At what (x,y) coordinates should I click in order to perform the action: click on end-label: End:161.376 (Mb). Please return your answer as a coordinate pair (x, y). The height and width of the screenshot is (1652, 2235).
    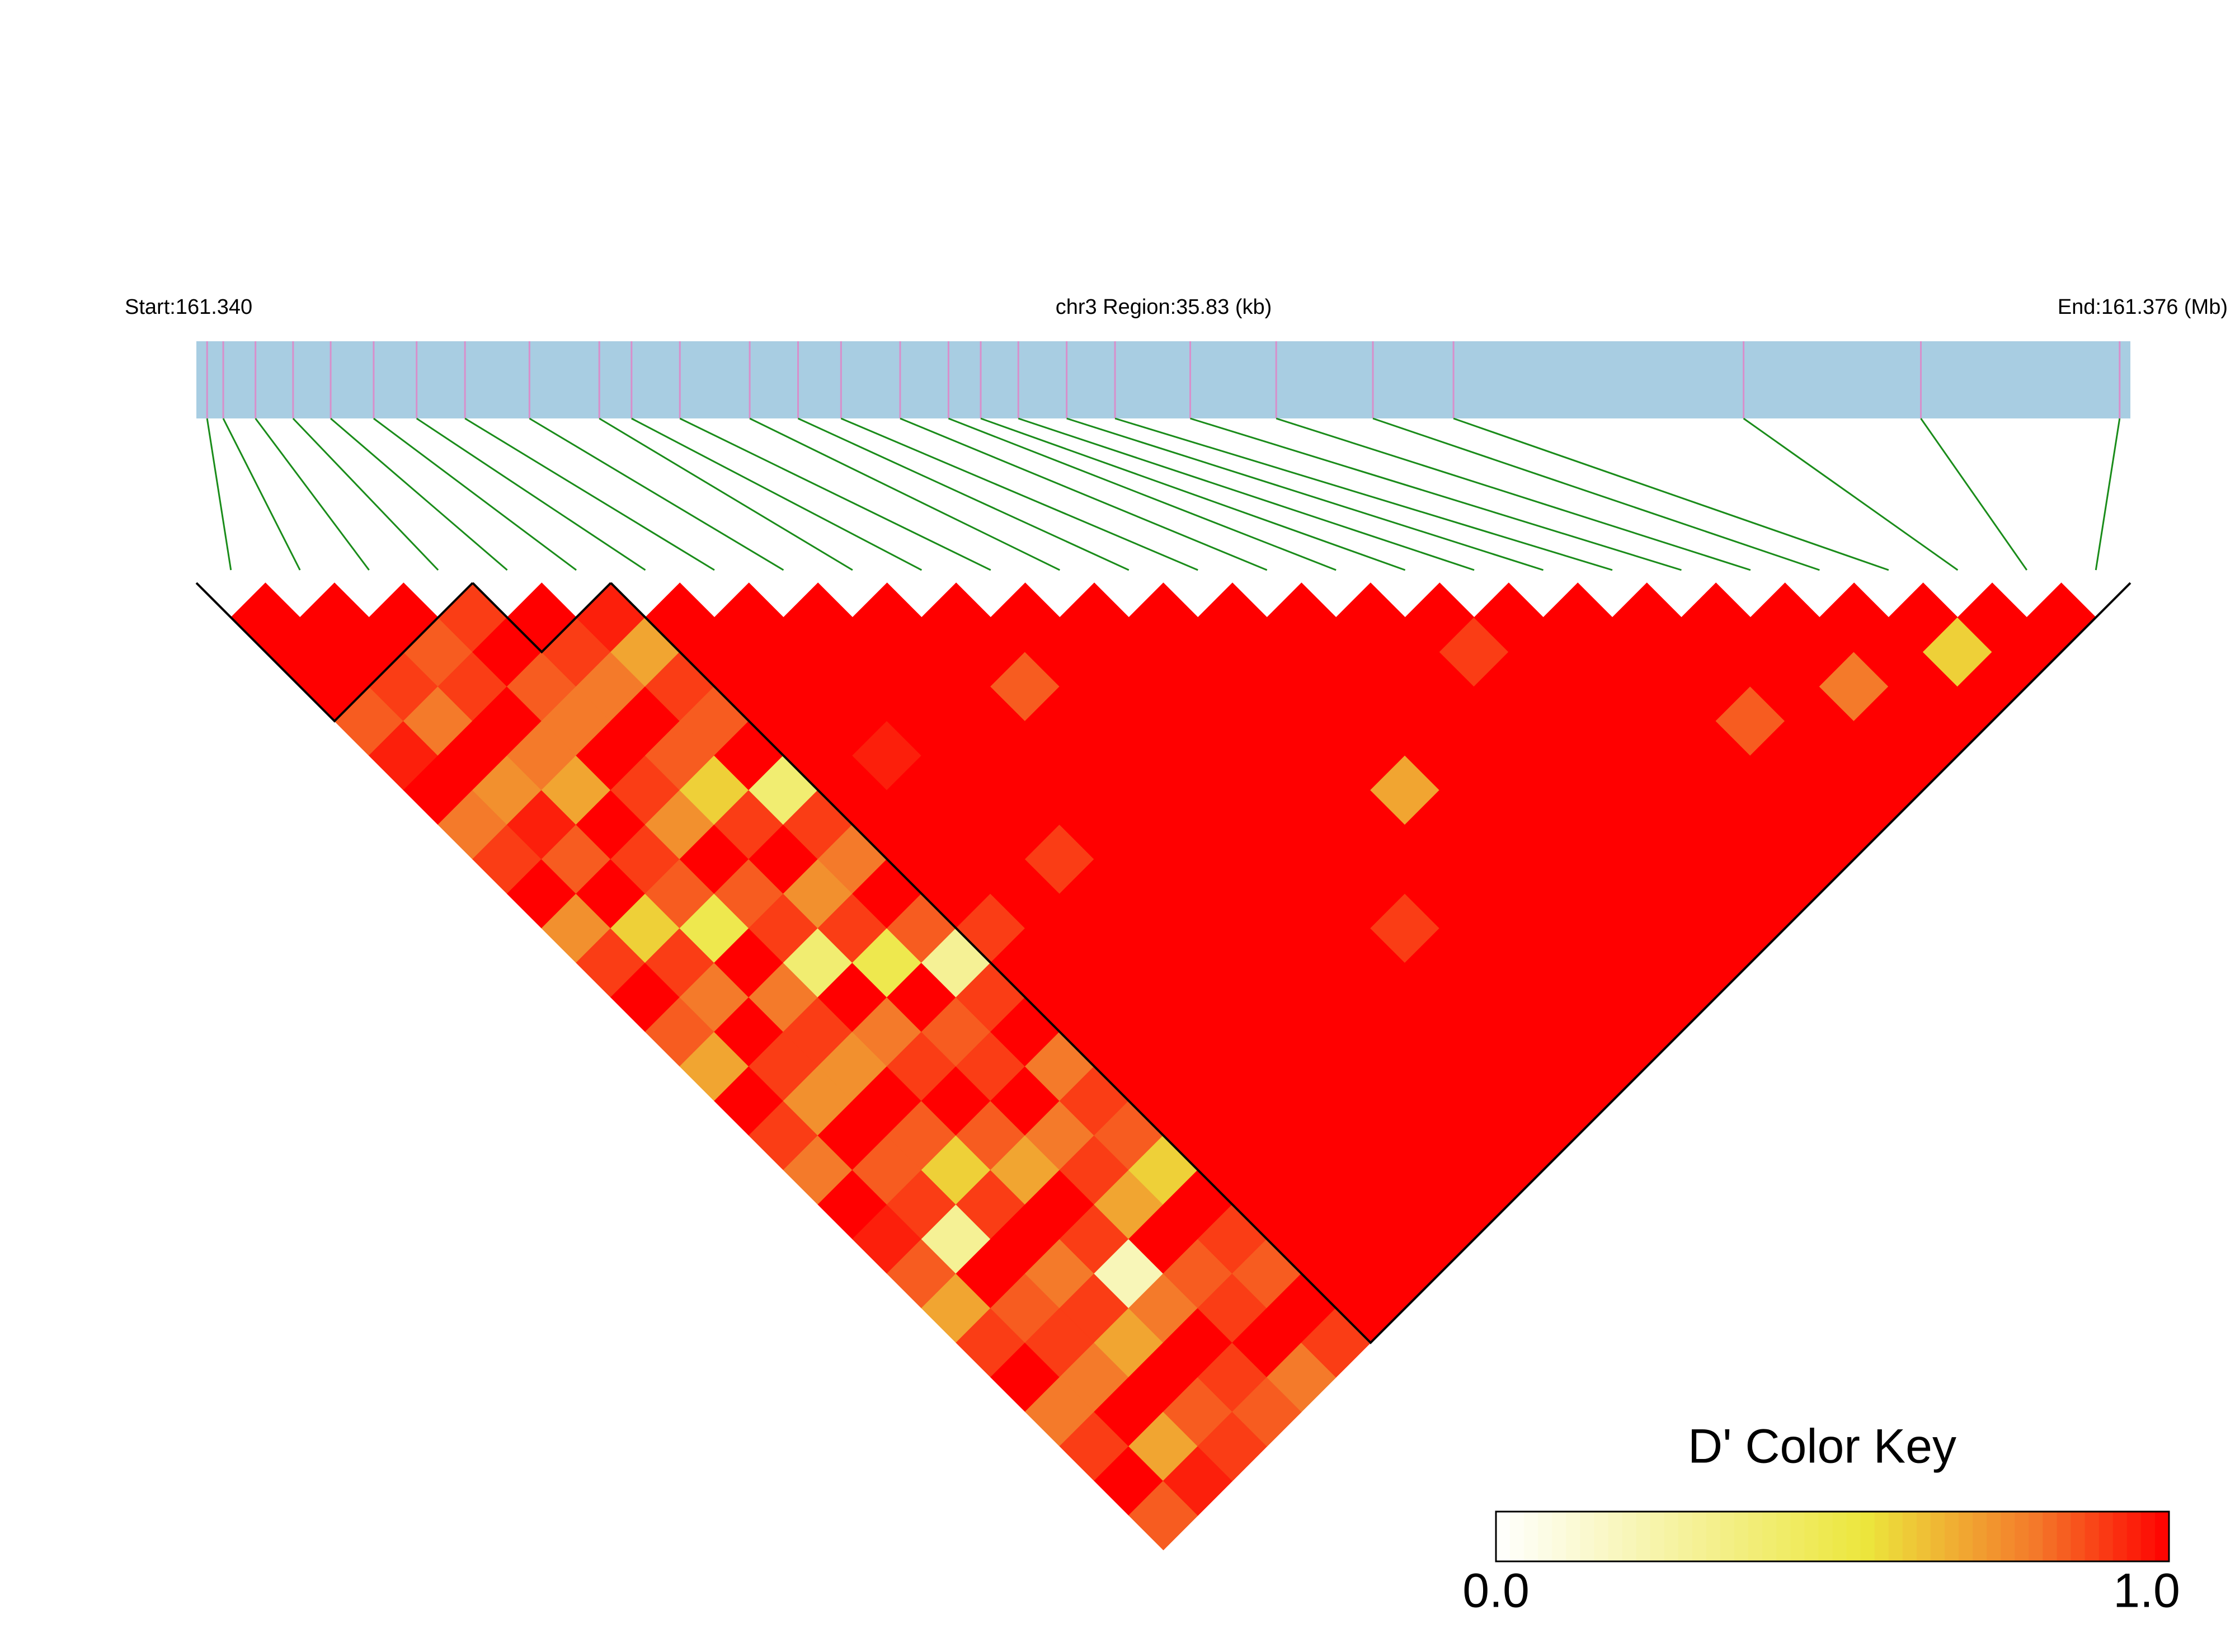
    Looking at the image, I should click on (2143, 307).